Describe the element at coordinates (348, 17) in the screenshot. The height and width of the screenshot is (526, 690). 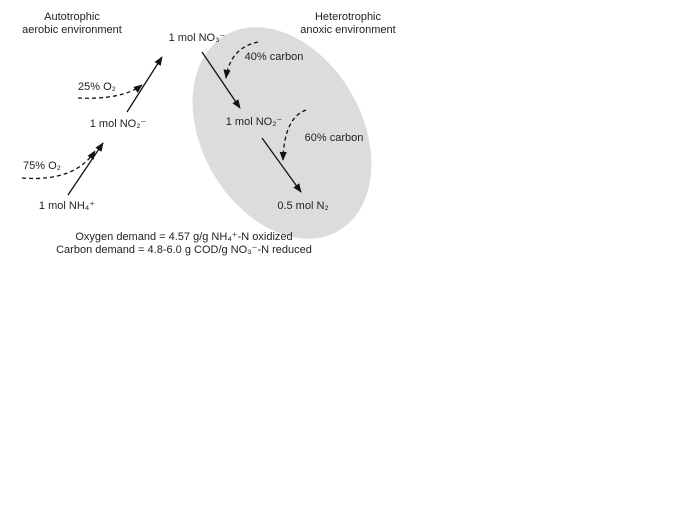
I see `heading: Heterotrophic` at that location.